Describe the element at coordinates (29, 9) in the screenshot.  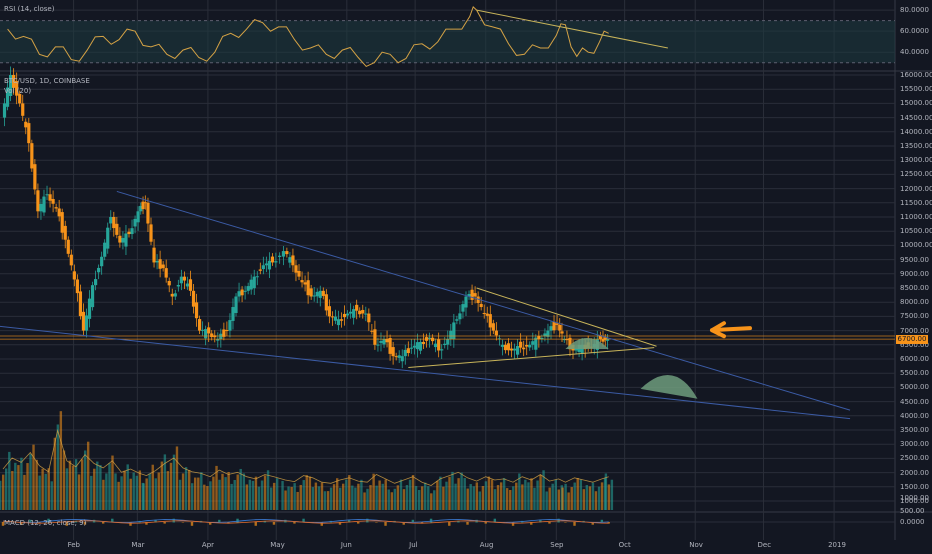
I see `rsi-title: RSI (14, close)` at that location.